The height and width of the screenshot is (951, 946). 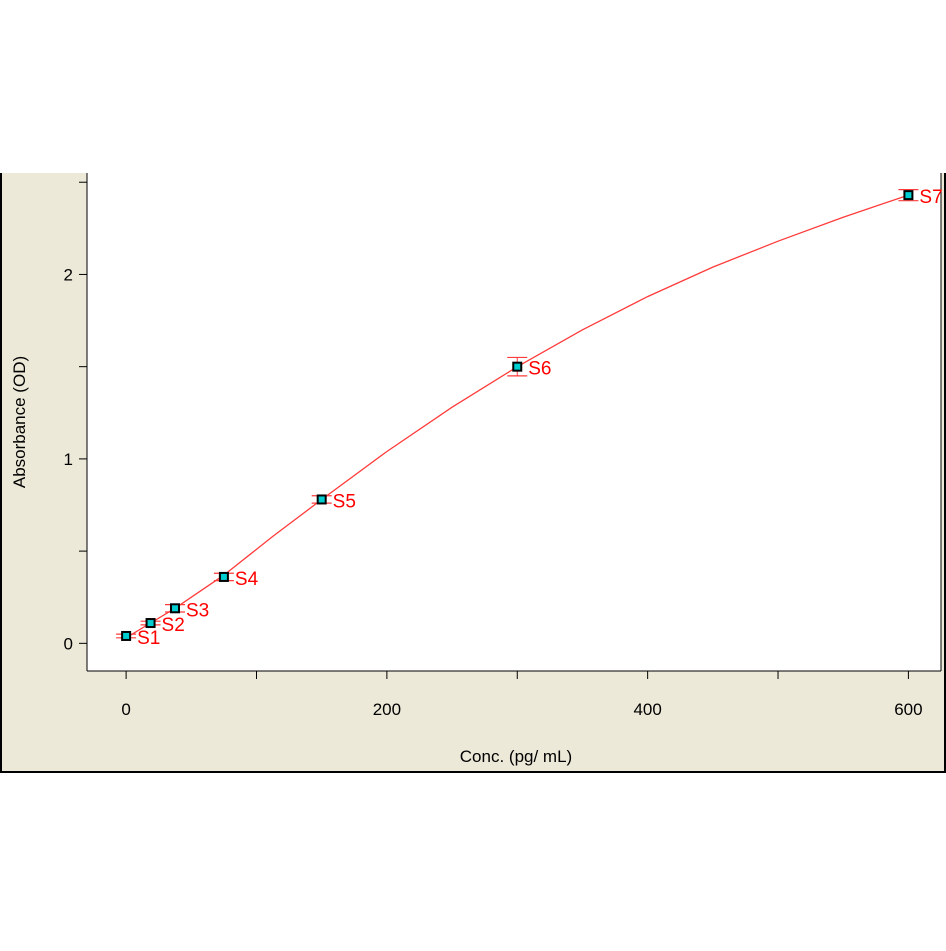 I want to click on y-tick-label-1: 1, so click(x=68, y=459).